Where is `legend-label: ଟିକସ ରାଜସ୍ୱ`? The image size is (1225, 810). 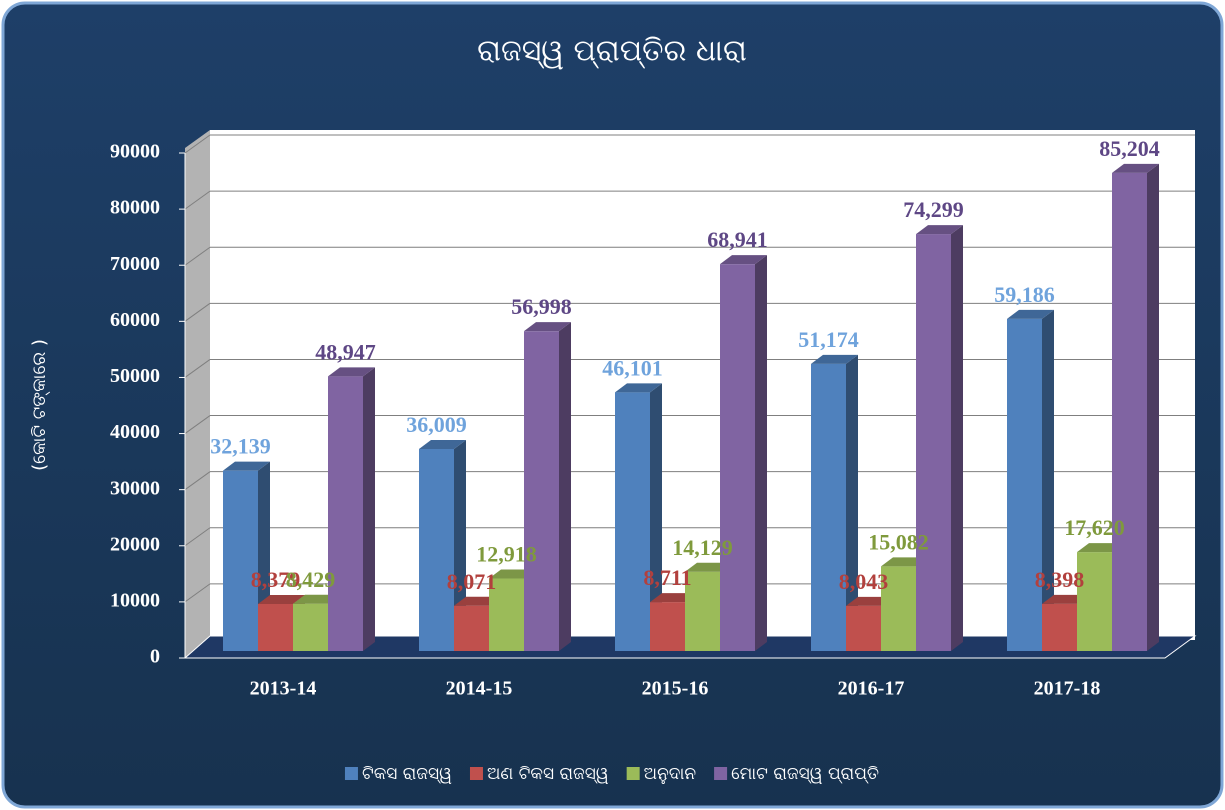 legend-label: ଟିକସ ରାଜସ୍ୱ is located at coordinates (407, 774).